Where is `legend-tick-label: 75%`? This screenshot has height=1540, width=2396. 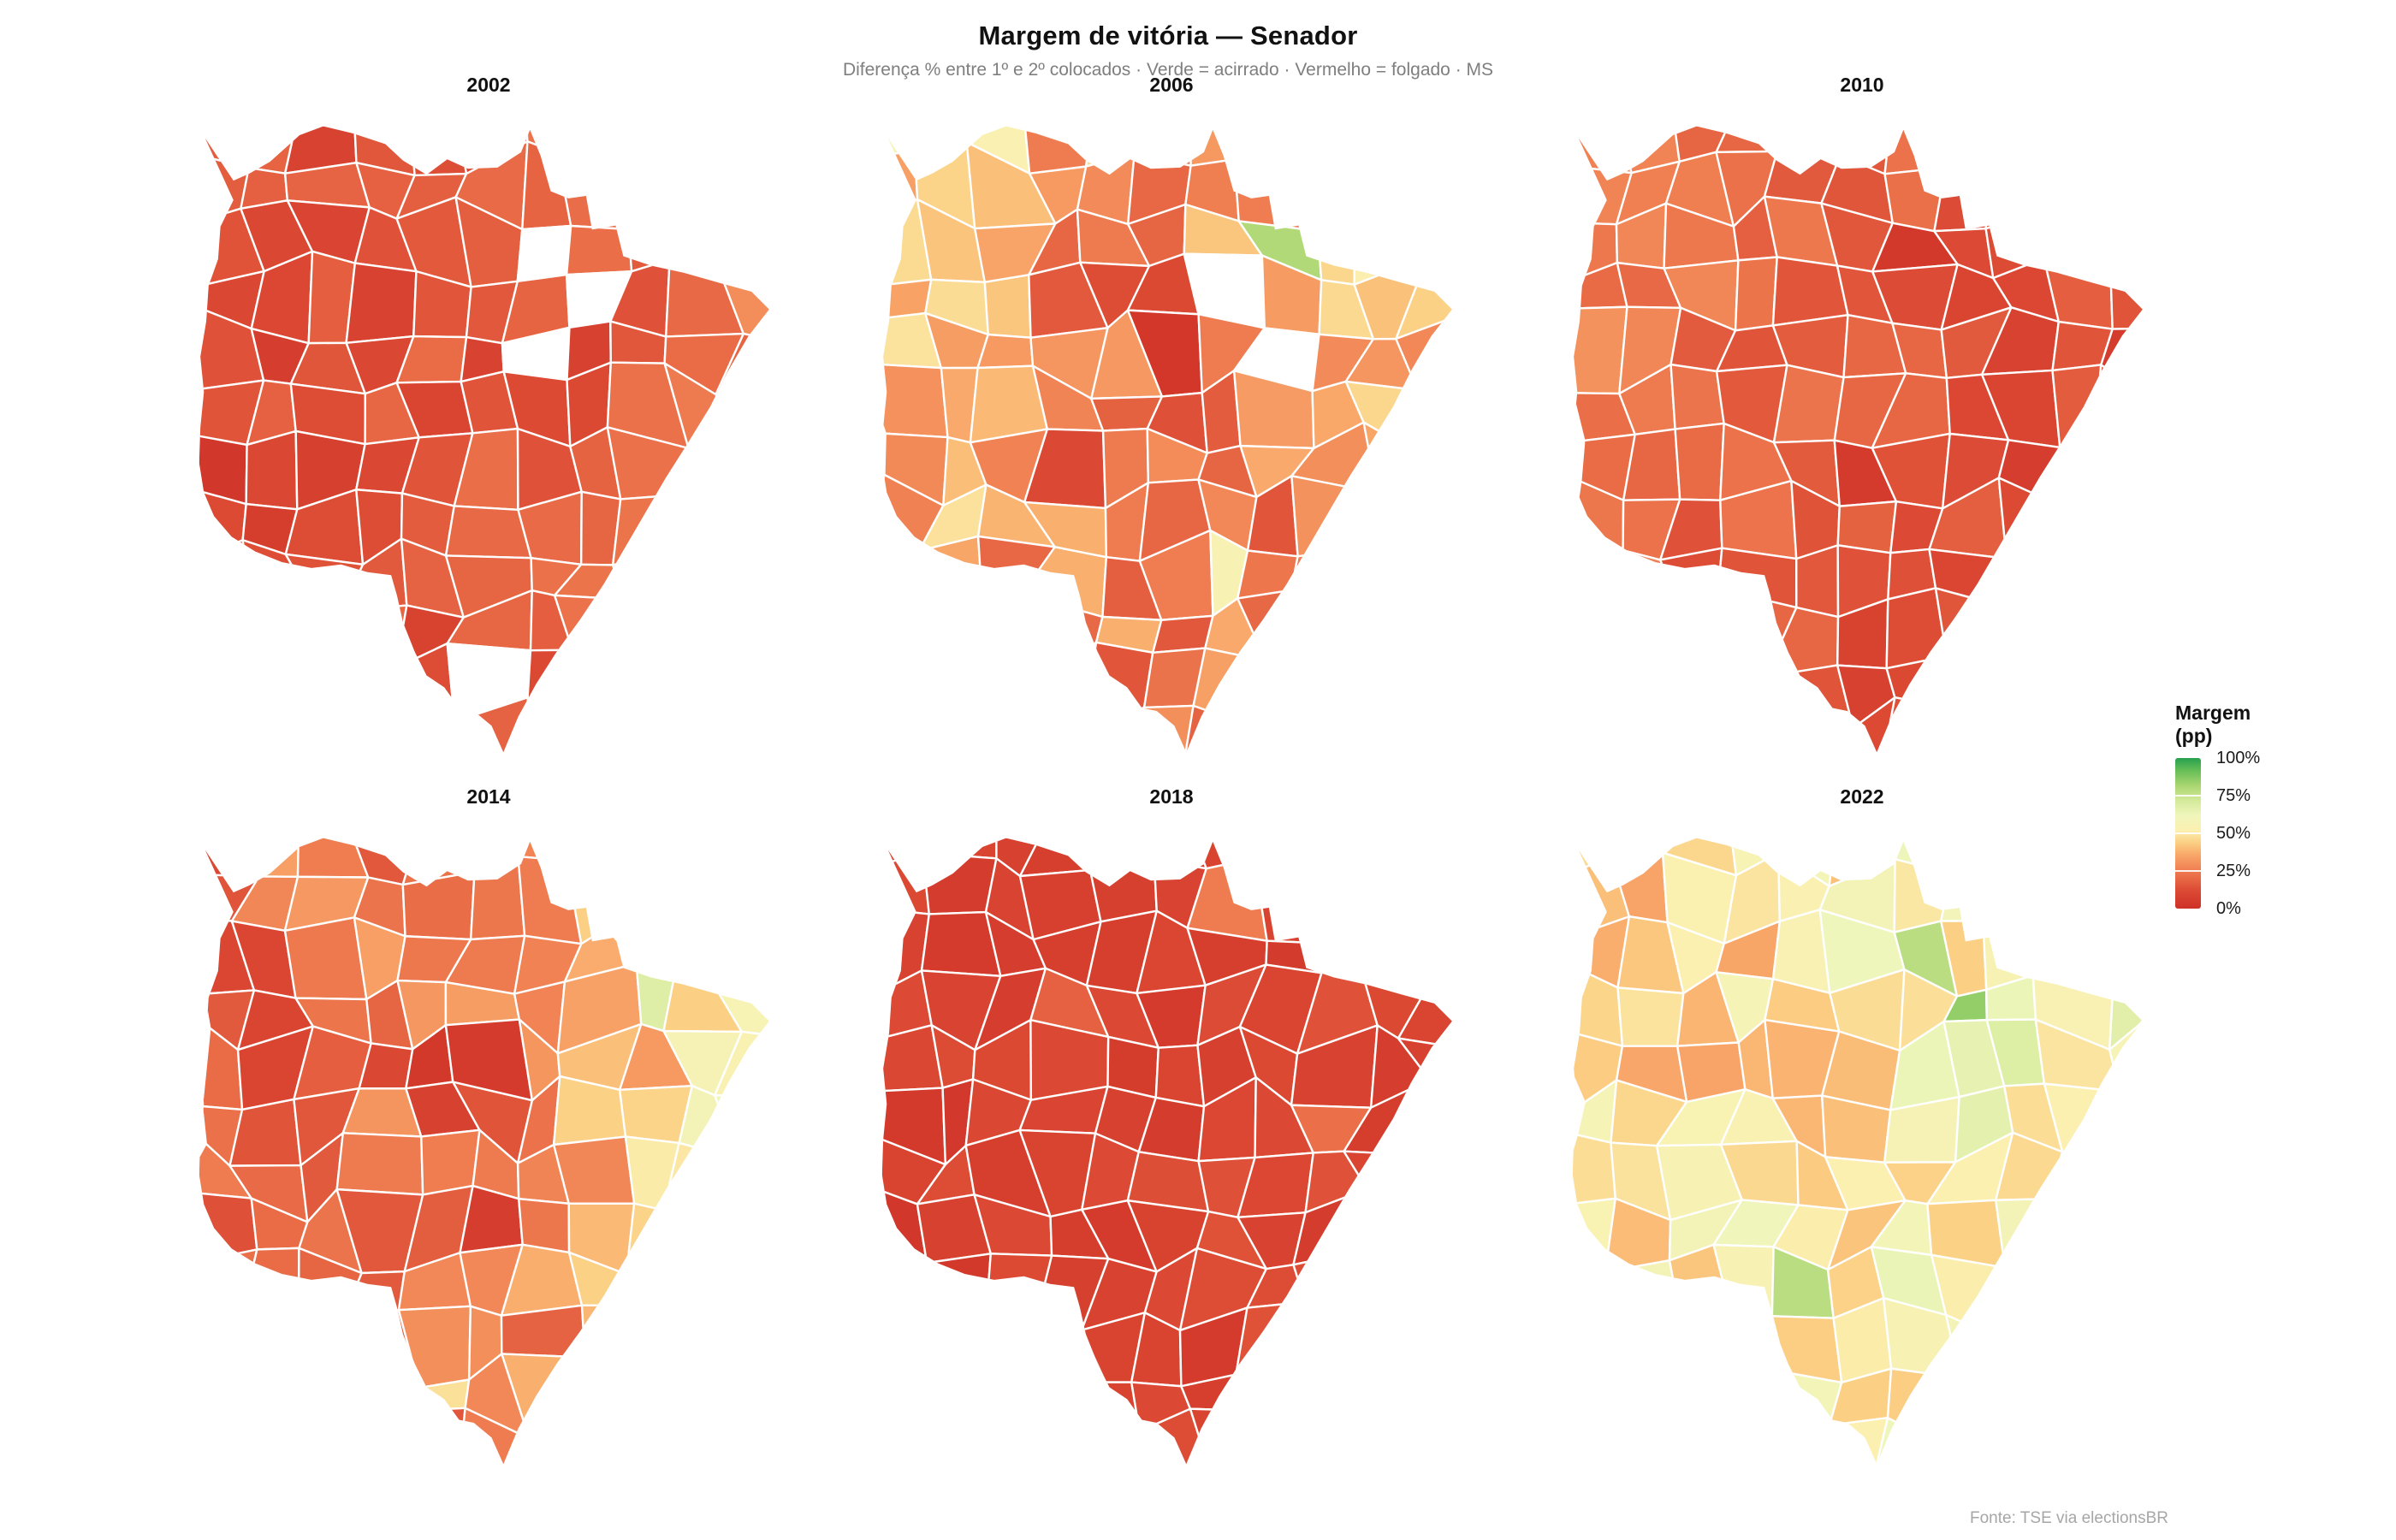
legend-tick-label: 75% is located at coordinates (2234, 795).